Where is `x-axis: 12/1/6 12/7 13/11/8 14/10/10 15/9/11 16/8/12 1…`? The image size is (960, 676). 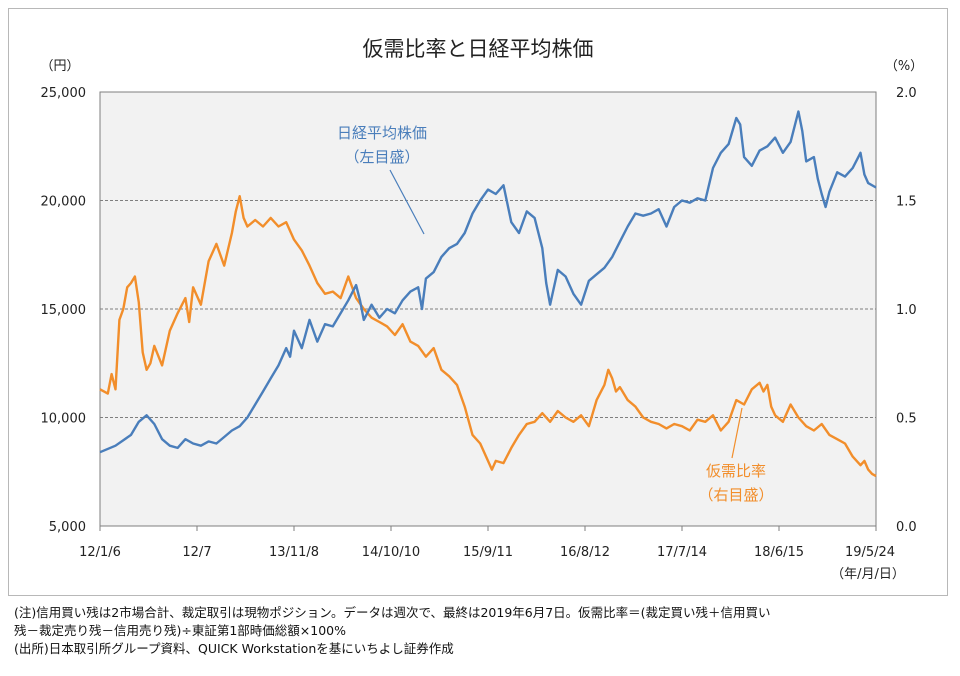
x-axis: 12/1/6 12/7 13/11/8 14/10/10 15/9/11 16/8/12 1… is located at coordinates (487, 543).